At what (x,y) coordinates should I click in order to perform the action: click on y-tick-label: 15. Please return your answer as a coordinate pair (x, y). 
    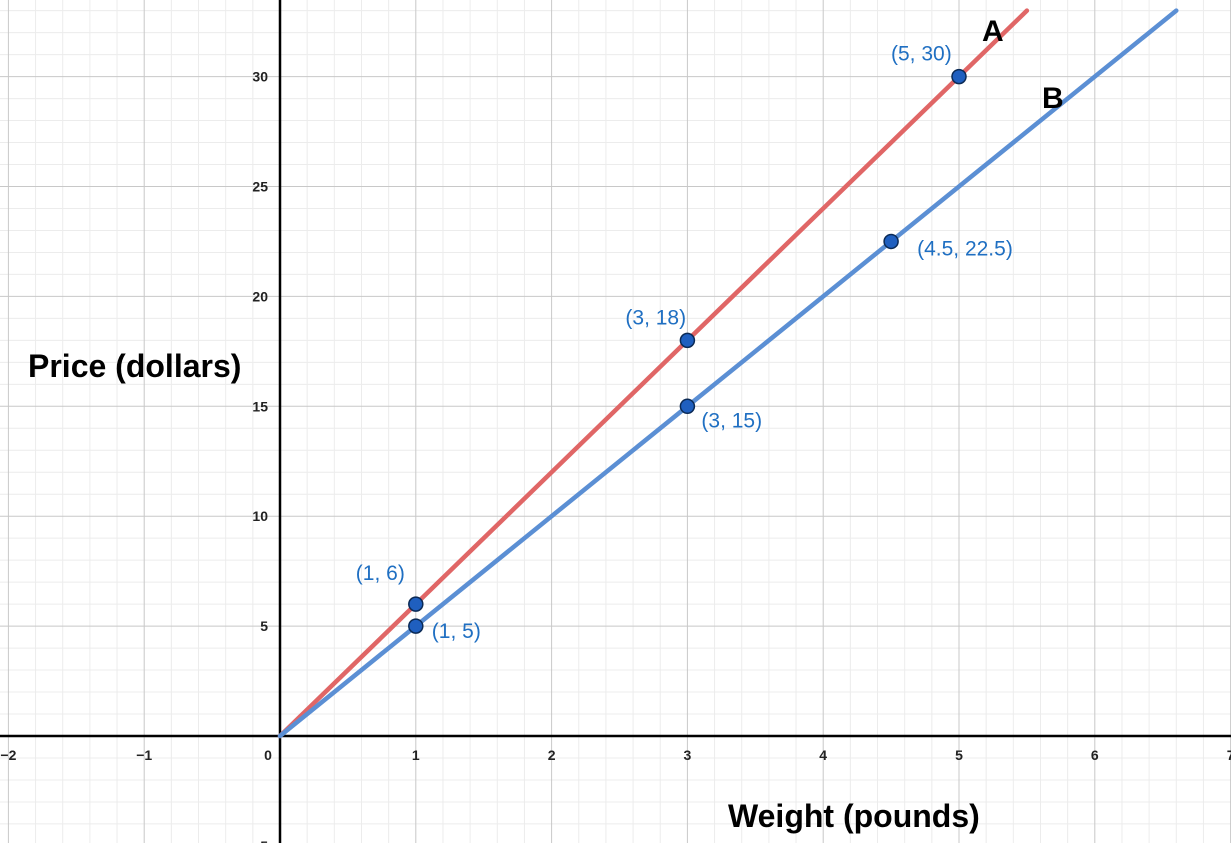
    Looking at the image, I should click on (260, 406).